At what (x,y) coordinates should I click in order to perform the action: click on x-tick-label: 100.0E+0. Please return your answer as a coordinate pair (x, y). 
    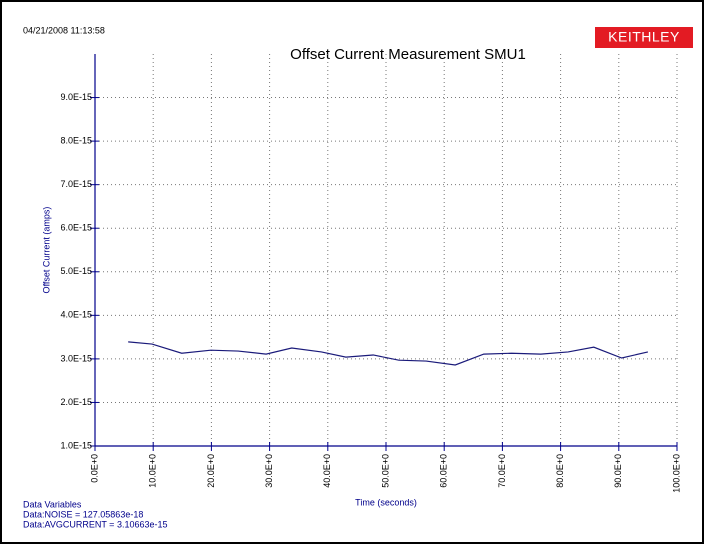
    Looking at the image, I should click on (676, 473).